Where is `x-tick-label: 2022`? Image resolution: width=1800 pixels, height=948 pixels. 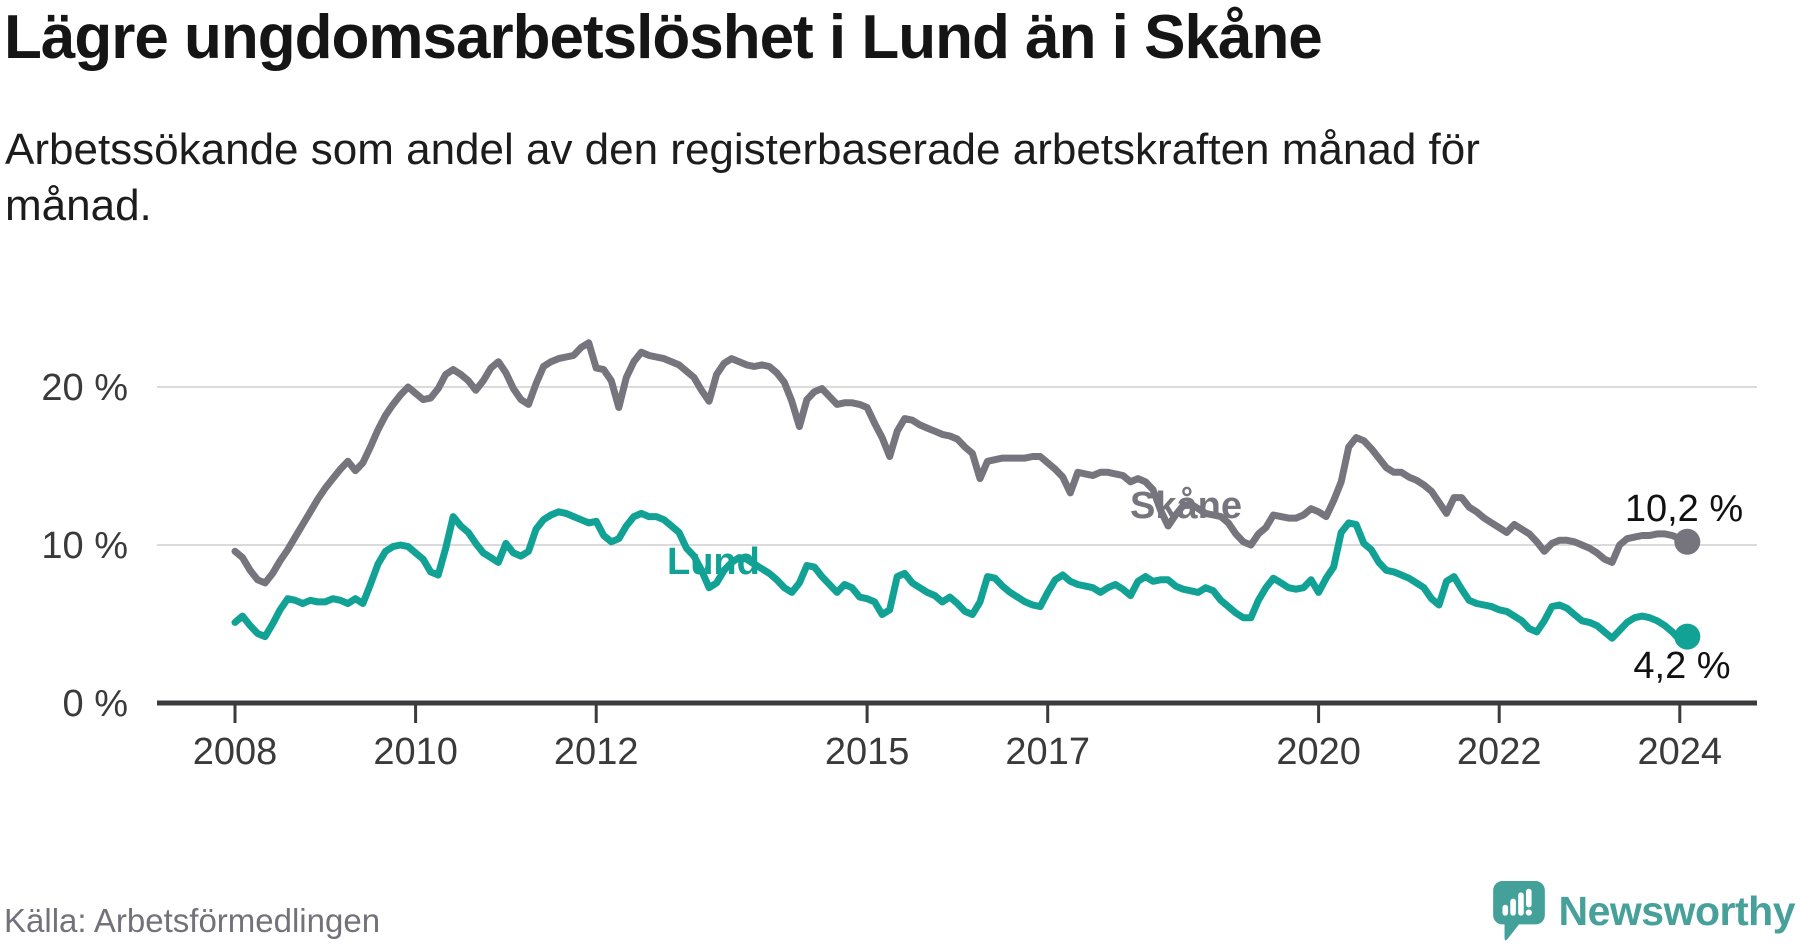
x-tick-label: 2022 is located at coordinates (1499, 752).